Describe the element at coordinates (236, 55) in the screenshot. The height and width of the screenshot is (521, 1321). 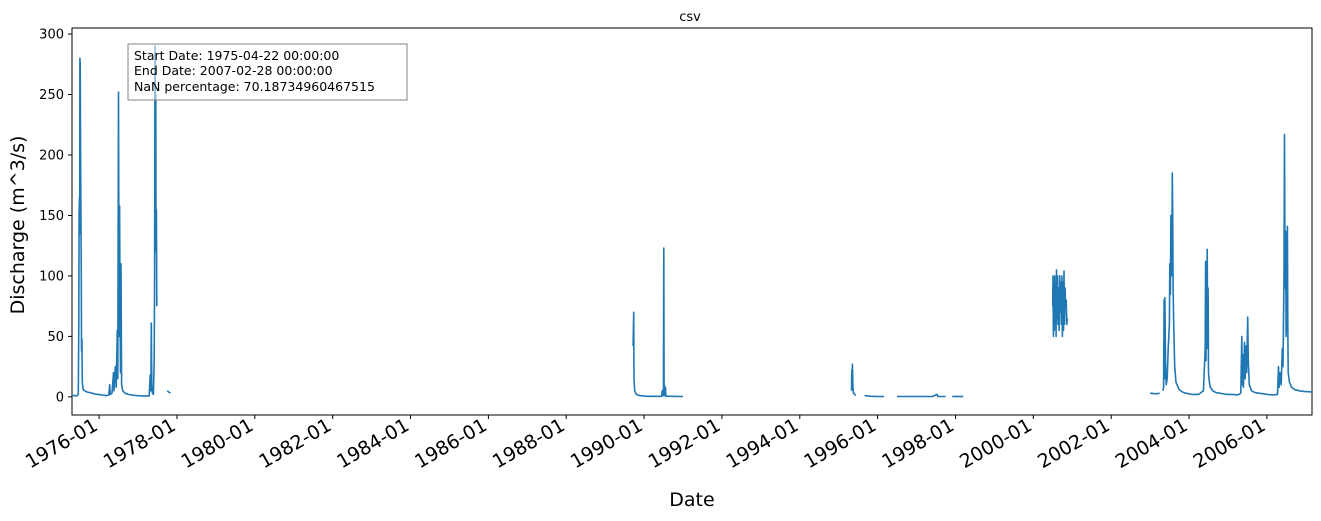
I see `annotation-start-date: Start Date: 1975-04-22 00:00:00` at that location.